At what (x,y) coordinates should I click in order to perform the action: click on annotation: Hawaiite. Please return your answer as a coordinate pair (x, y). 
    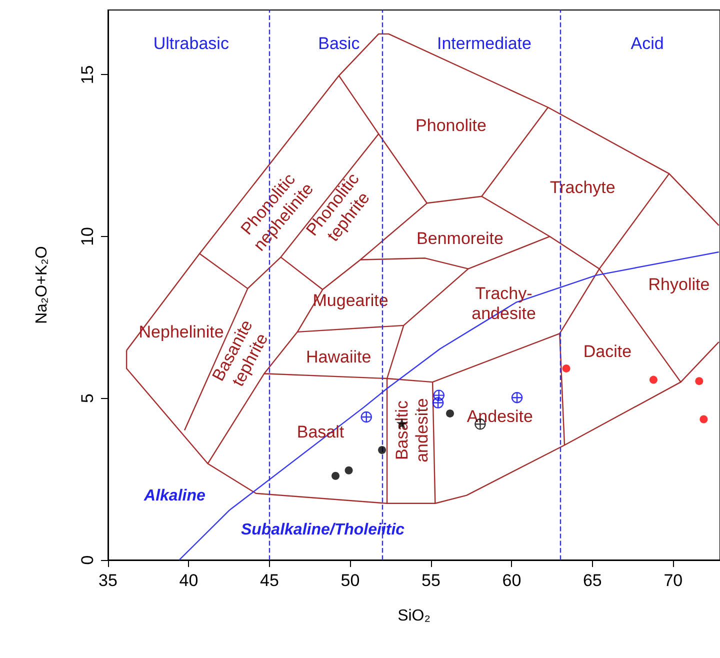
    Looking at the image, I should click on (339, 357).